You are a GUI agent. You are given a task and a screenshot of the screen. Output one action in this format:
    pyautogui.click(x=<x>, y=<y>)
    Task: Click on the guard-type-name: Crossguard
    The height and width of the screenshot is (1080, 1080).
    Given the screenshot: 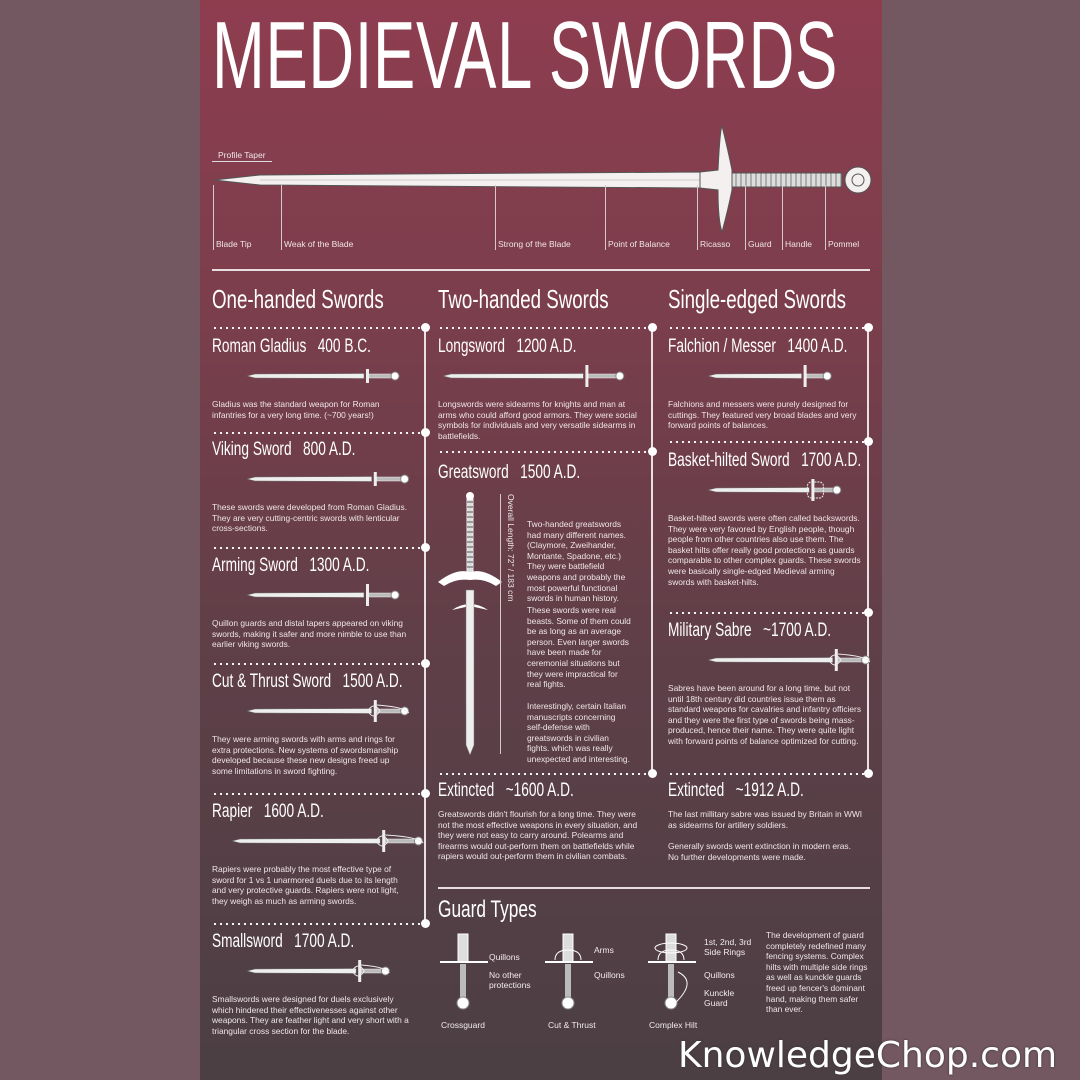 What is the action you would take?
    pyautogui.click(x=463, y=1025)
    